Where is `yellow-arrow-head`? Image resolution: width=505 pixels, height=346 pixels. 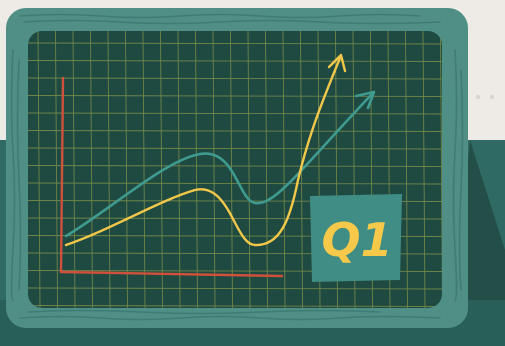
yellow-arrow-head is located at coordinates (337, 63).